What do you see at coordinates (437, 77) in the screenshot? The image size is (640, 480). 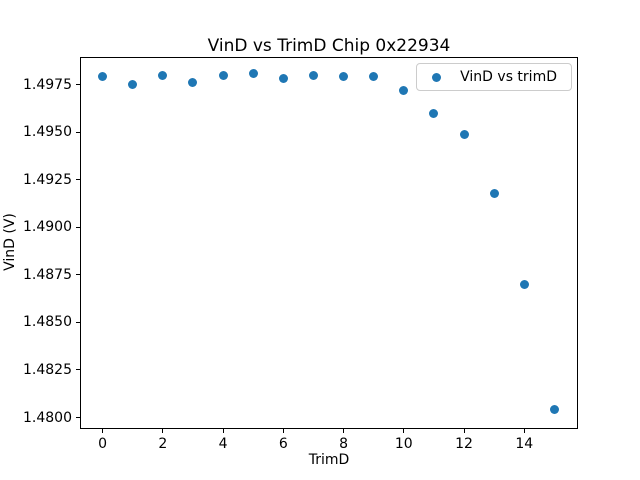 I see `legend-marker-dot` at bounding box center [437, 77].